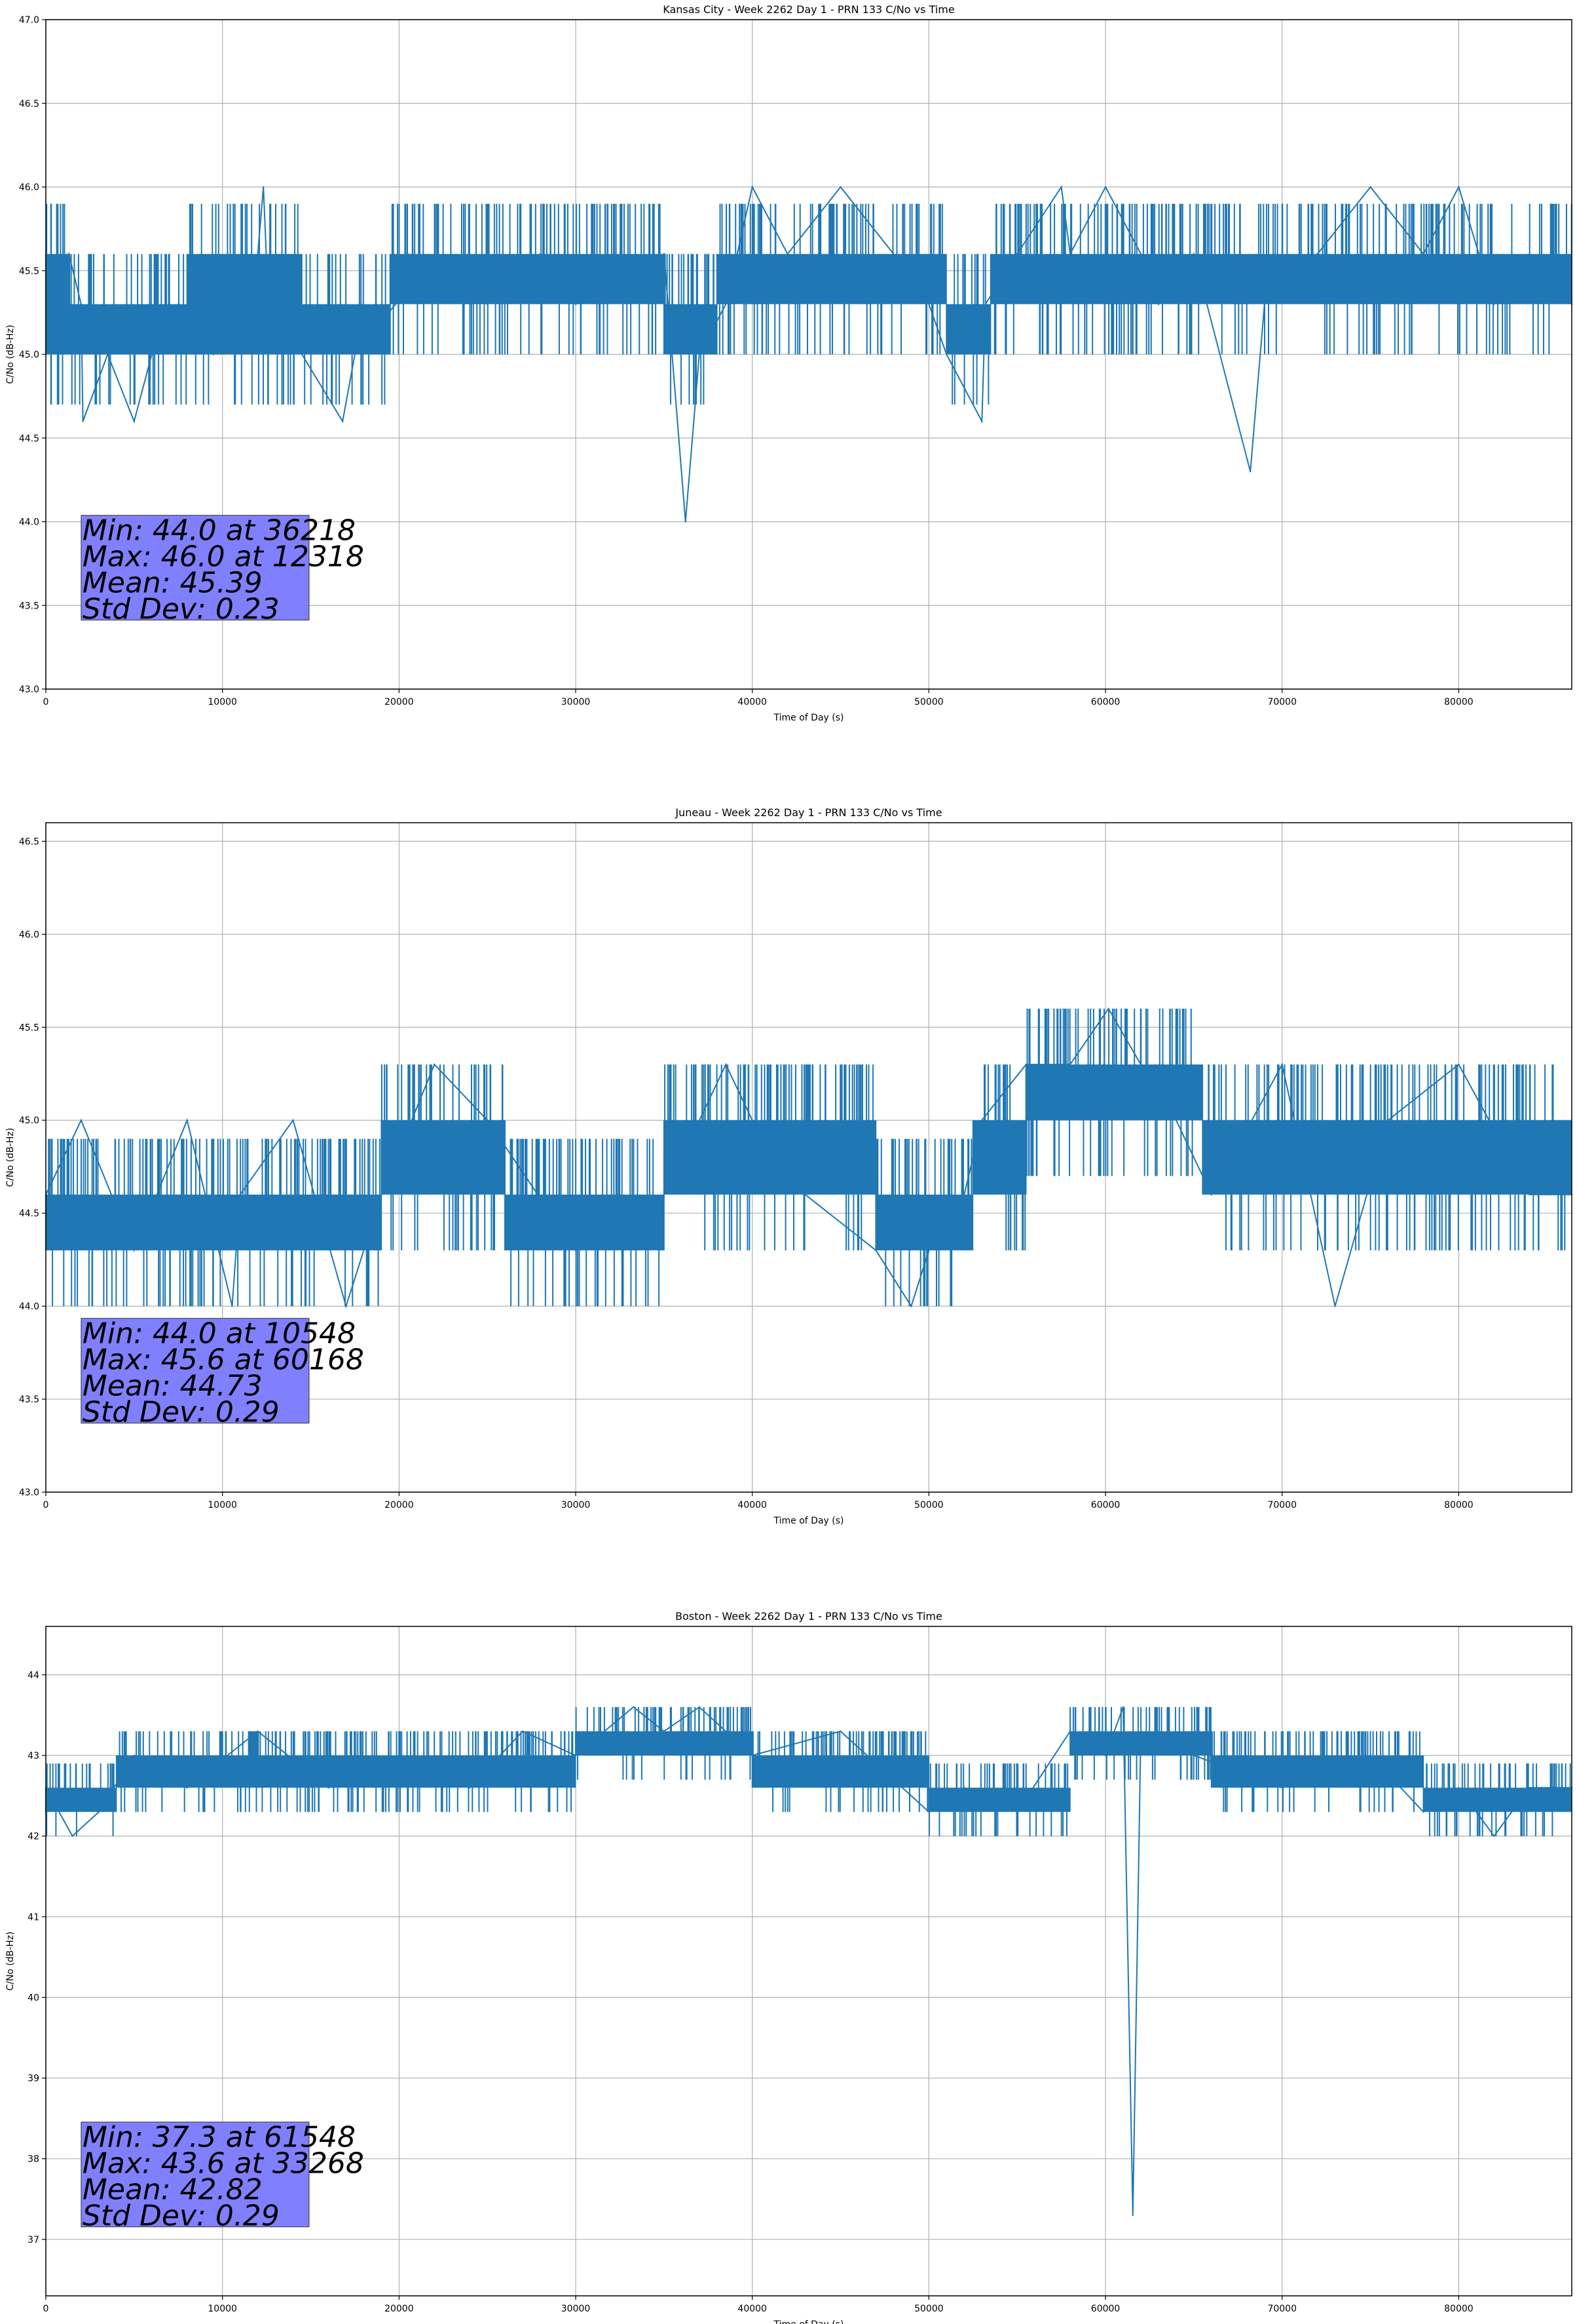  What do you see at coordinates (1282, 1505) in the screenshot?
I see `x-tick-label: 70000` at bounding box center [1282, 1505].